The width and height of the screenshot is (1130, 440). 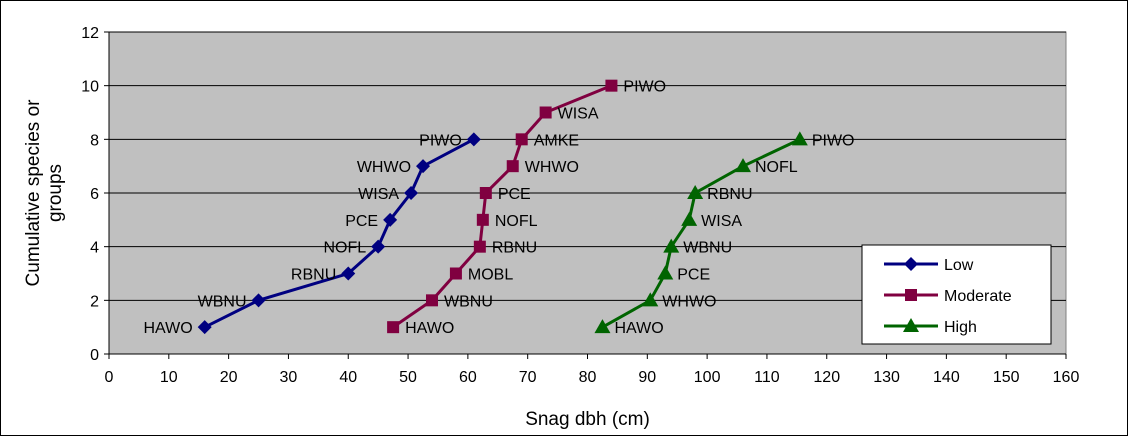 I want to click on legend-label-low: Low, so click(x=959, y=265).